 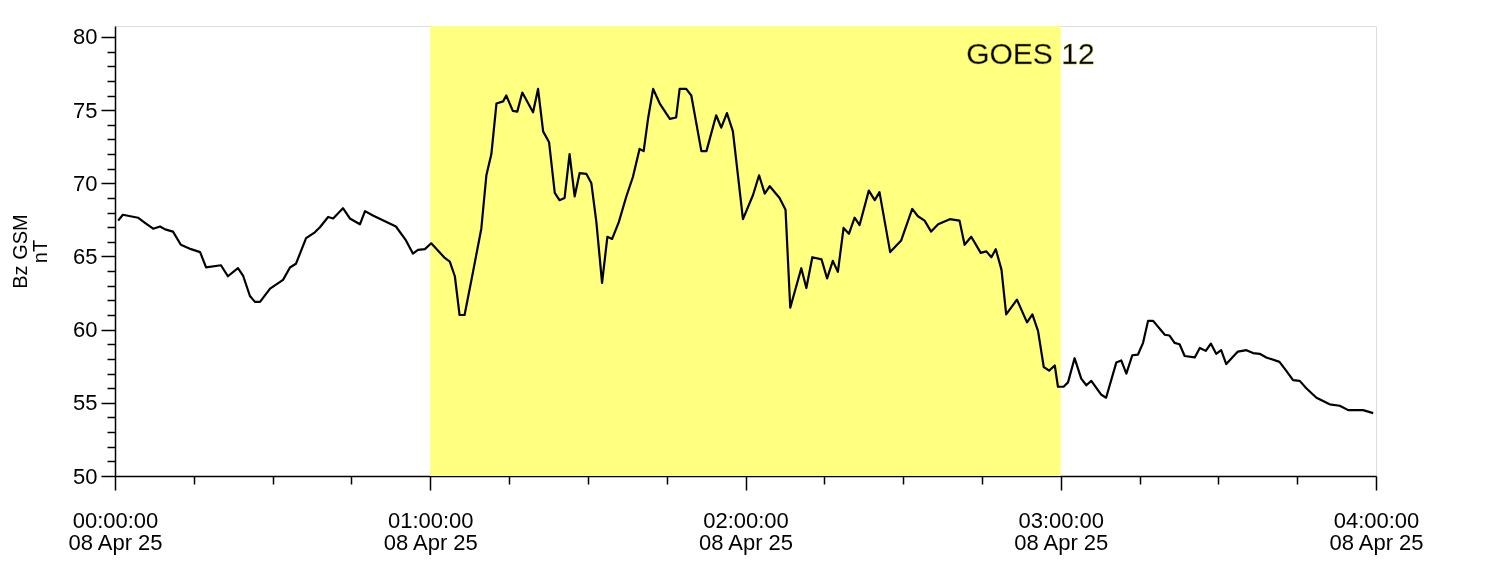 I want to click on y-axis-title: Bz GSM nT, so click(x=30, y=251).